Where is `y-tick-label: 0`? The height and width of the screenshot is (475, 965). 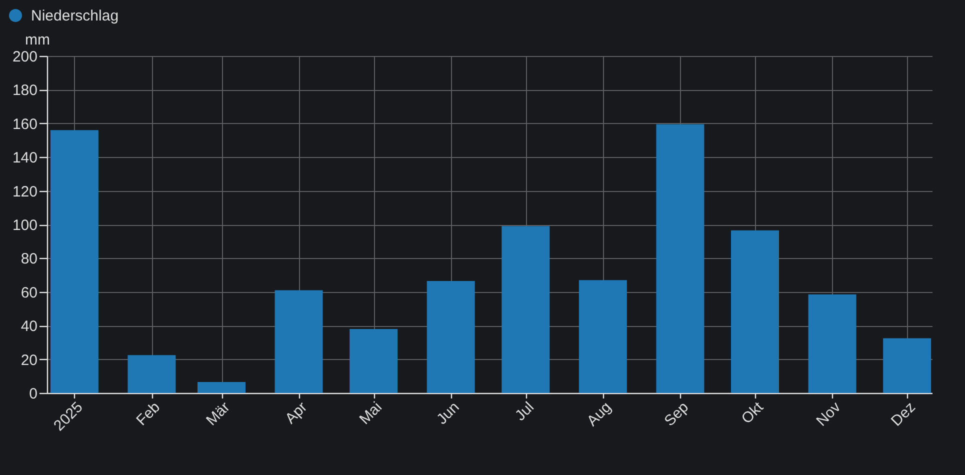
y-tick-label: 0 is located at coordinates (33, 394).